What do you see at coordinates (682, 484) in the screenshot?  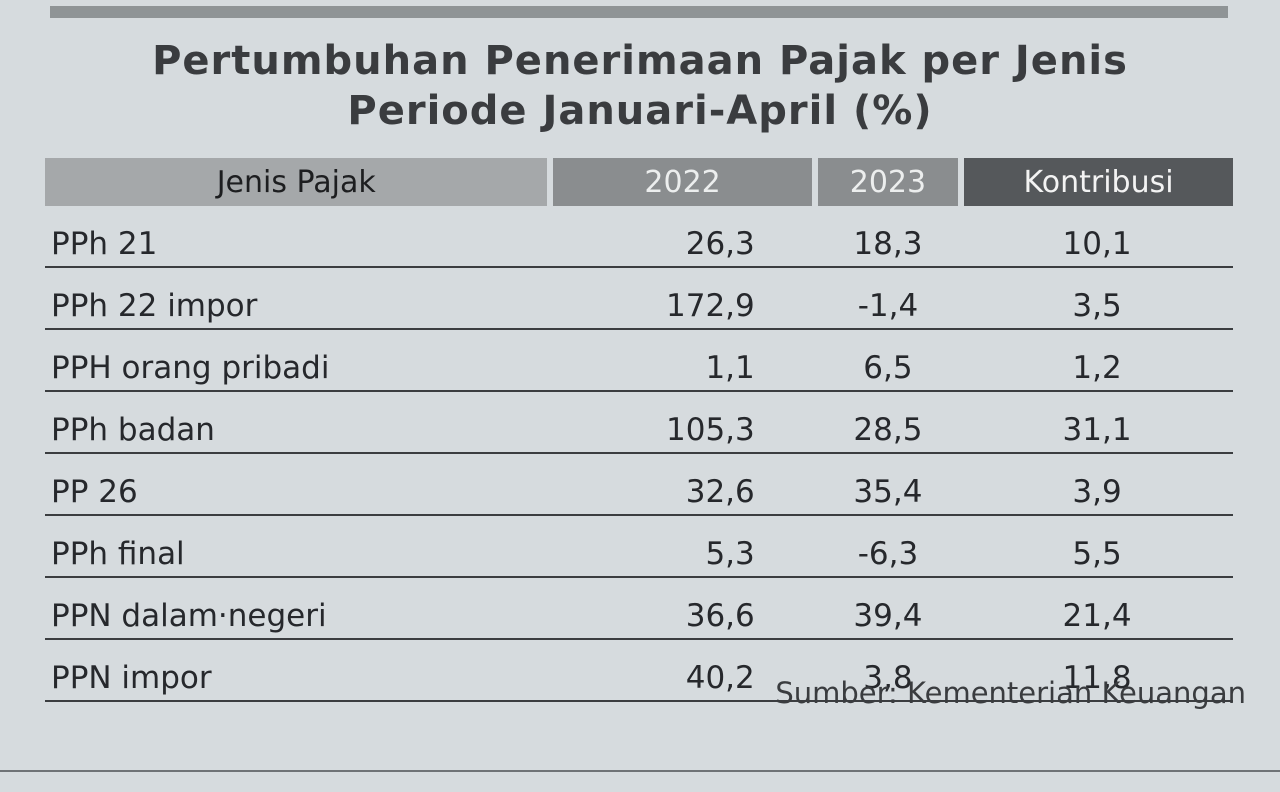 I see `cell-value: 32,6` at bounding box center [682, 484].